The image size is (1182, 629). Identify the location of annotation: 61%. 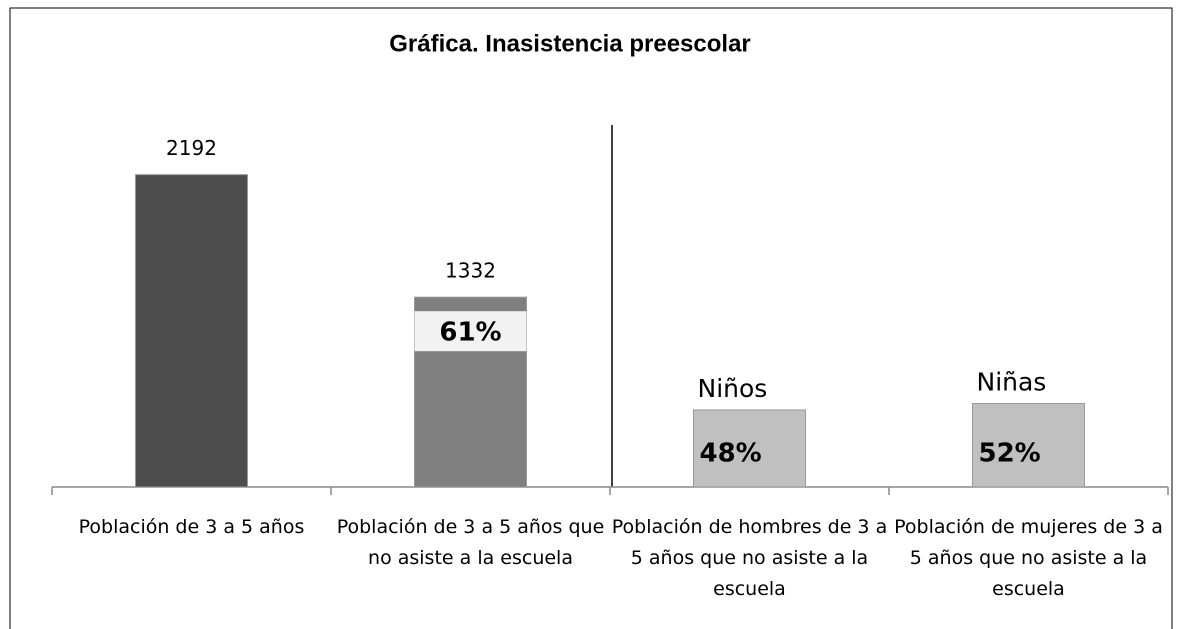
(470, 333).